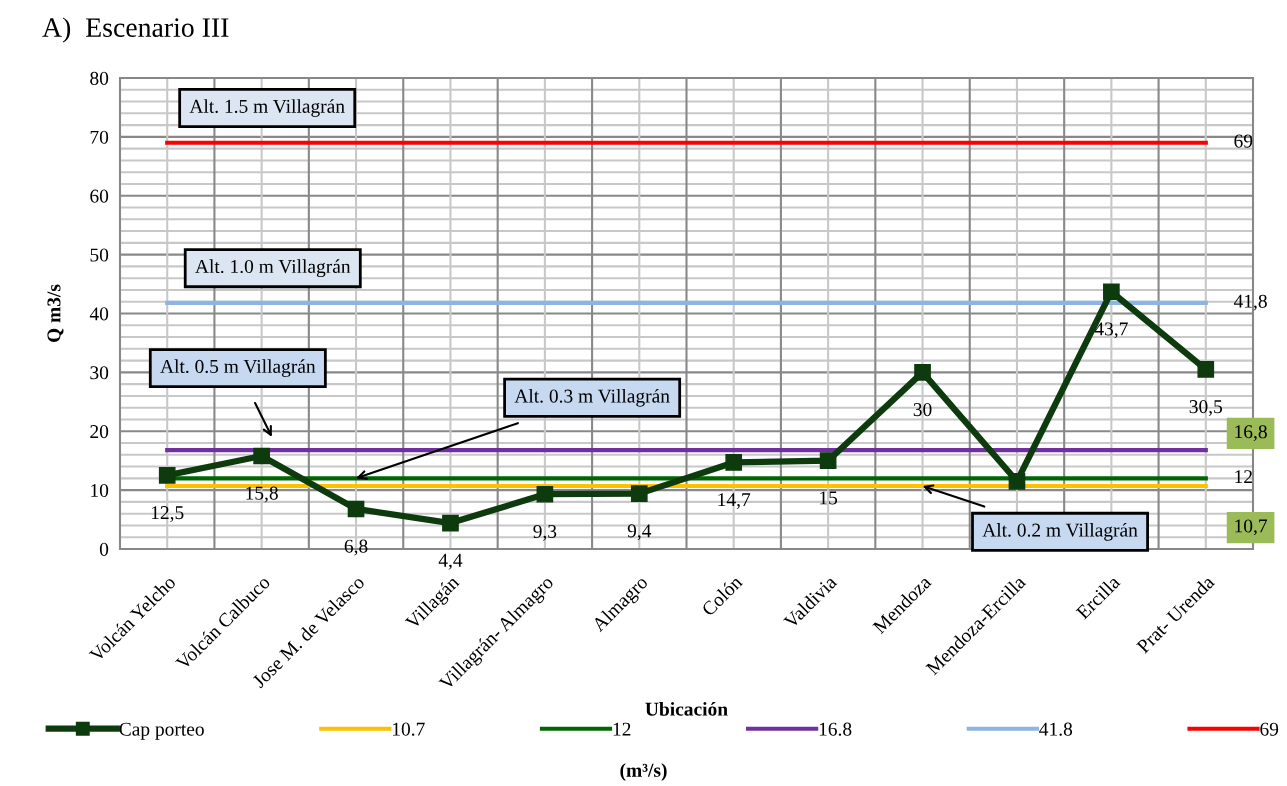 The image size is (1287, 786). What do you see at coordinates (100, 490) in the screenshot?
I see `y-tick-label: 10` at bounding box center [100, 490].